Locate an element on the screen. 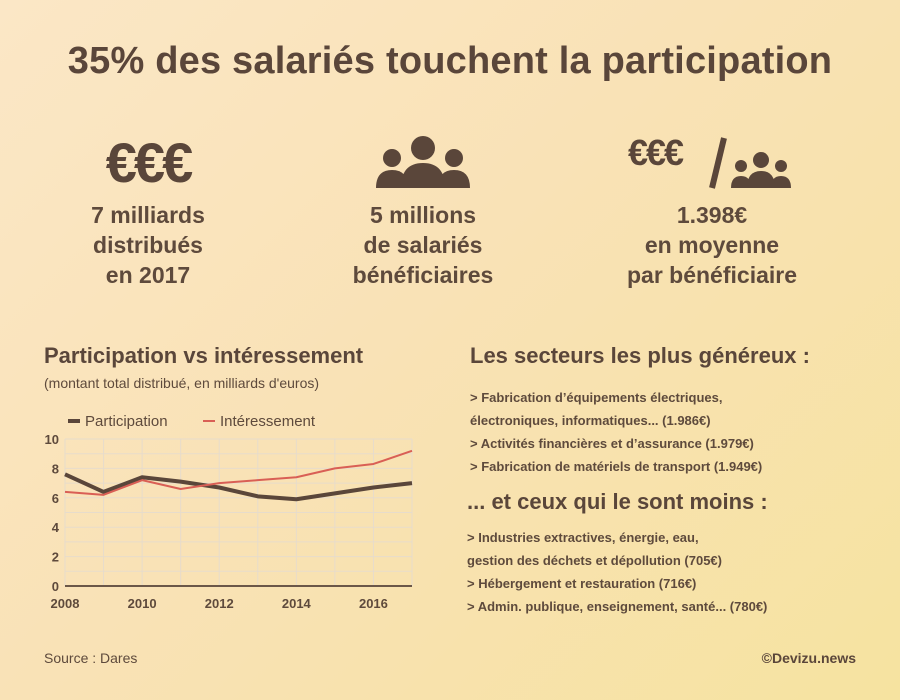 The width and height of the screenshot is (900, 700). euros-per-person-icon: €€€ is located at coordinates (712, 165).